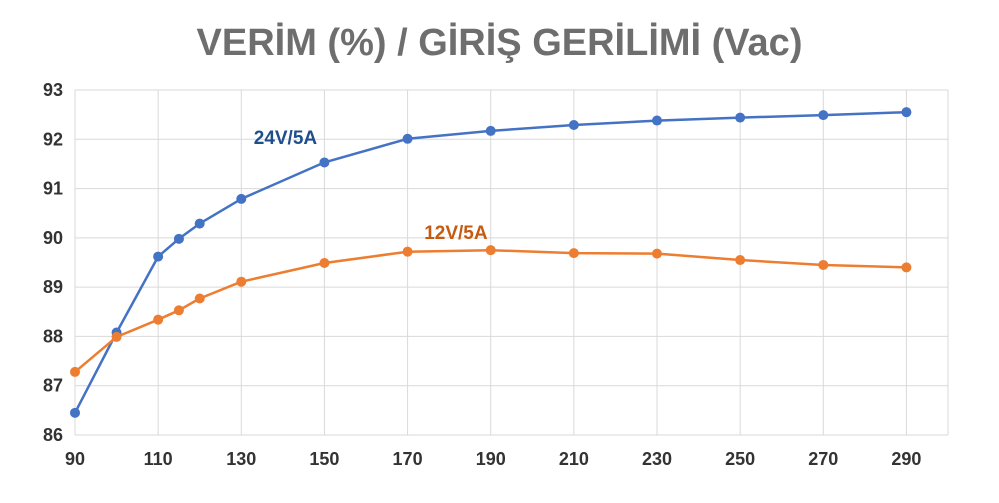  What do you see at coordinates (408, 459) in the screenshot?
I see `x-tick-label: 170` at bounding box center [408, 459].